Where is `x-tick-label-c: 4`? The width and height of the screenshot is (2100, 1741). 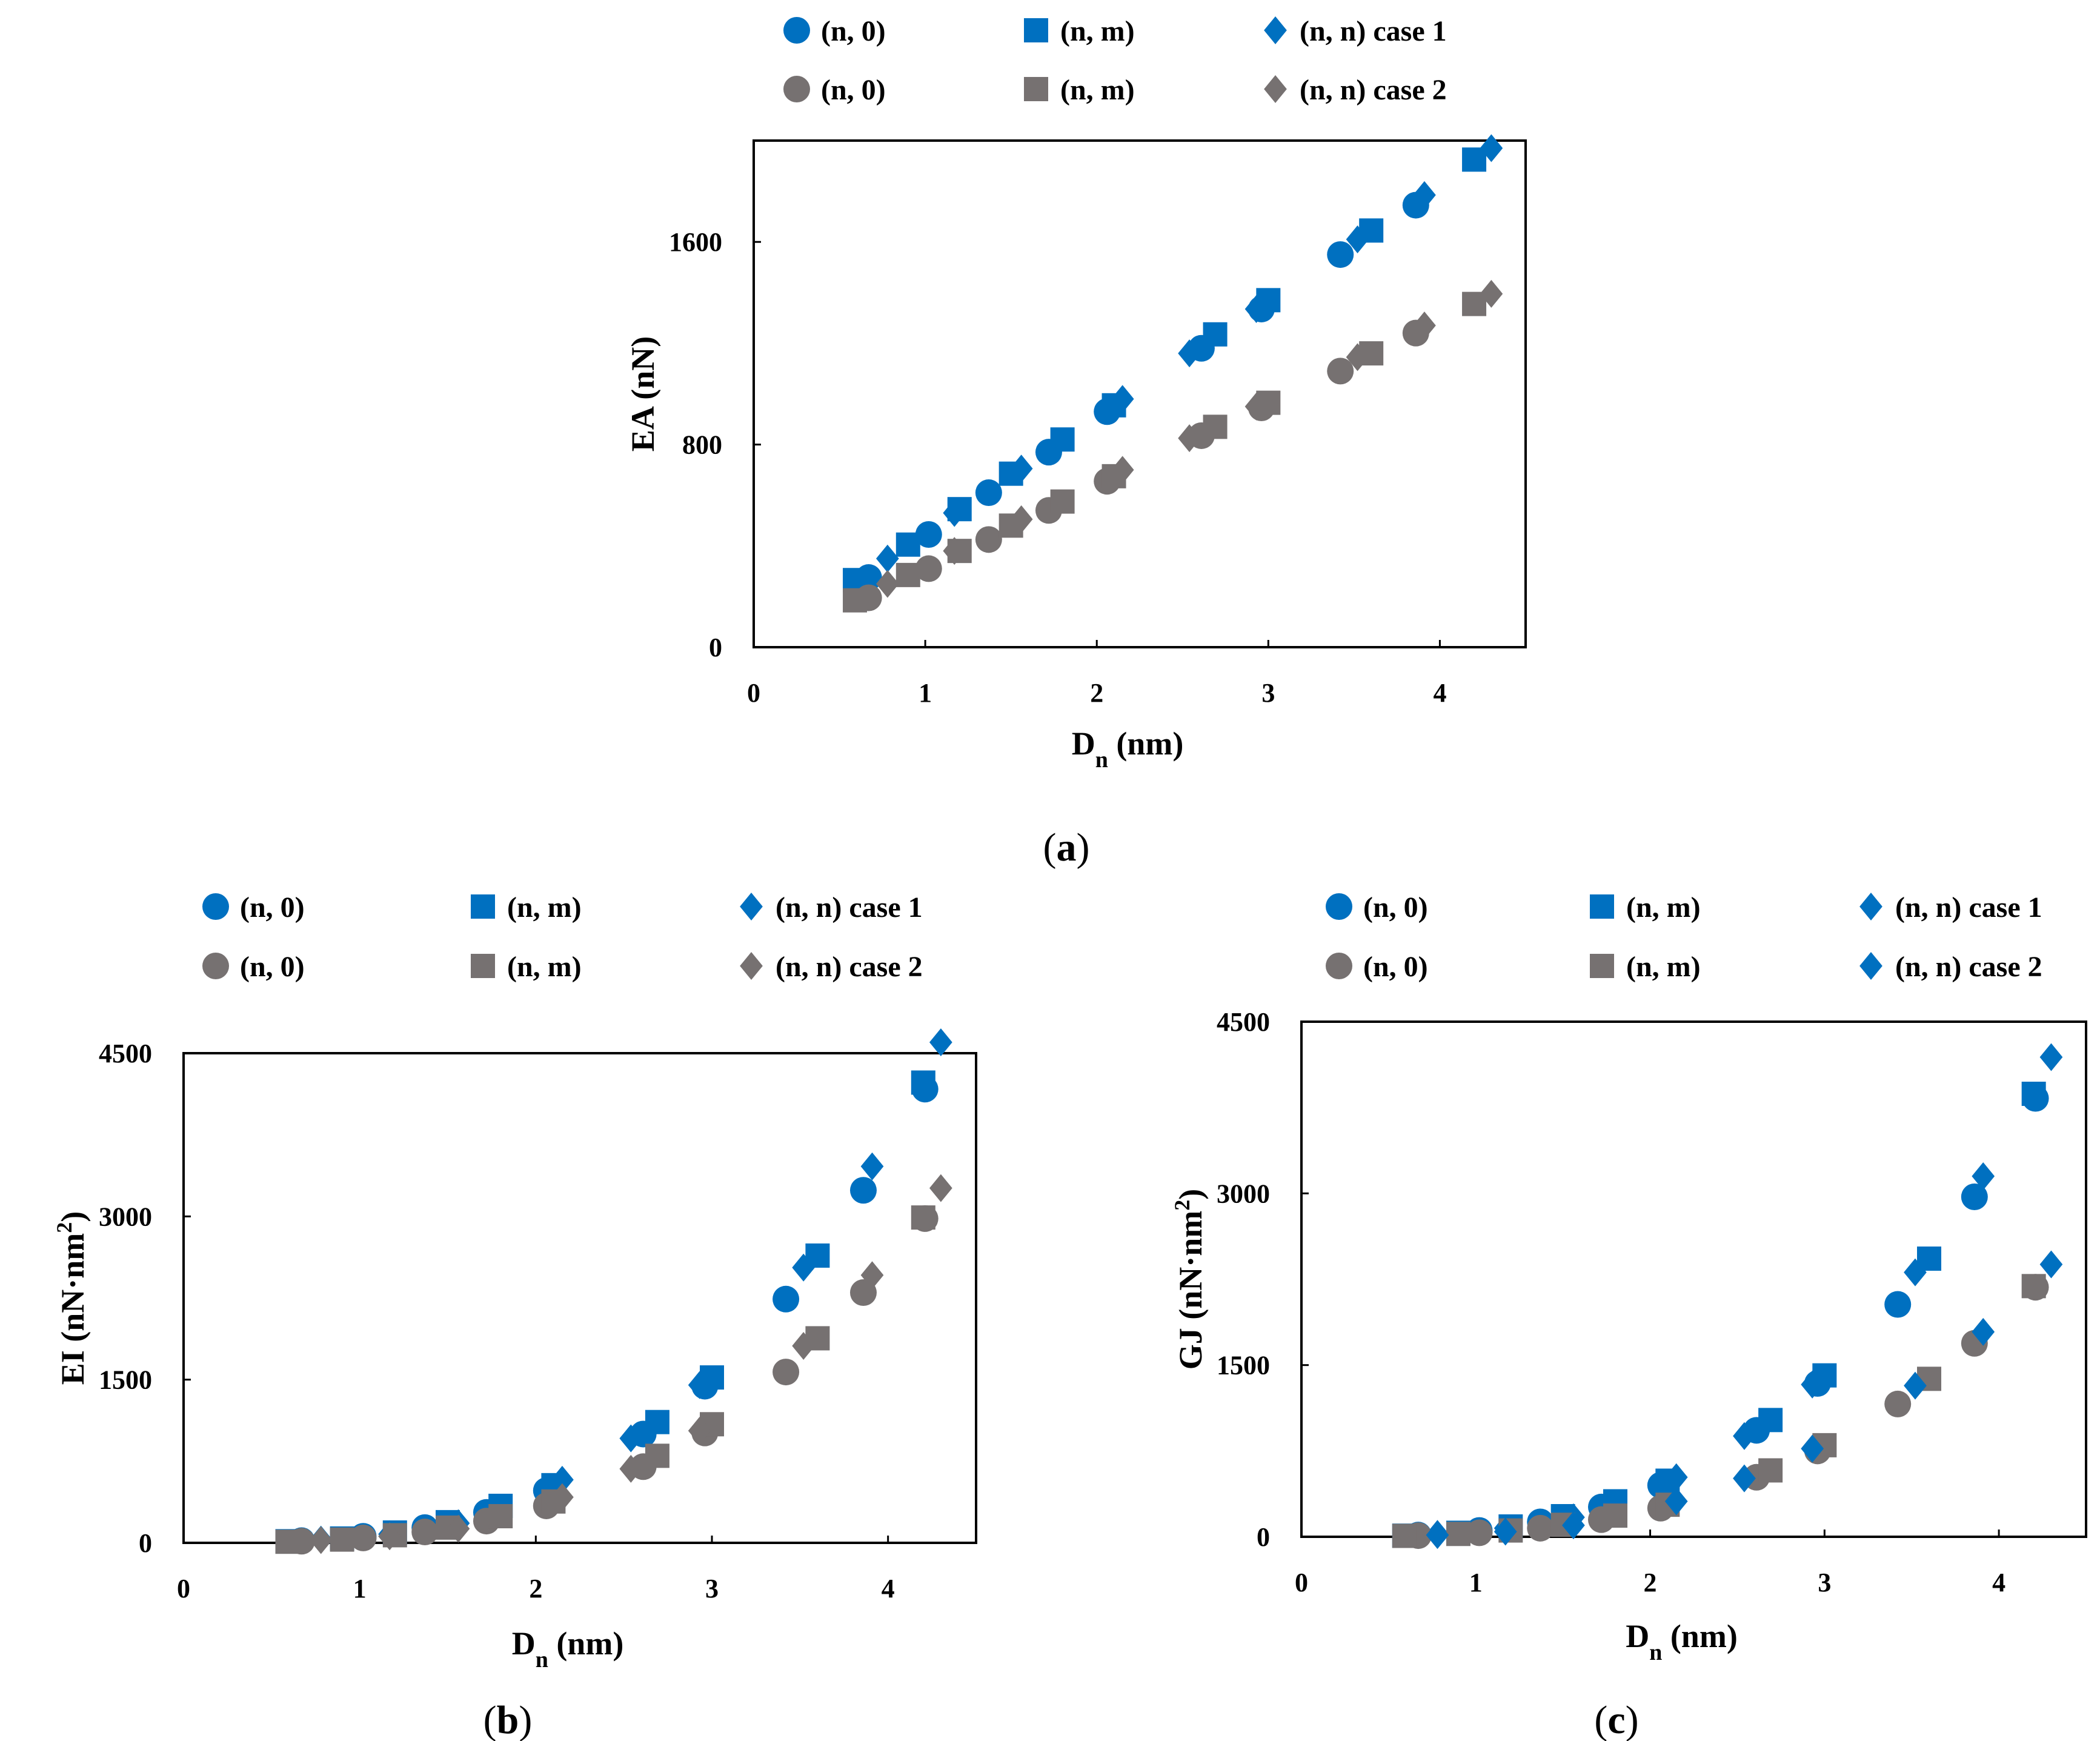
x-tick-label-c: 4 is located at coordinates (1998, 1582).